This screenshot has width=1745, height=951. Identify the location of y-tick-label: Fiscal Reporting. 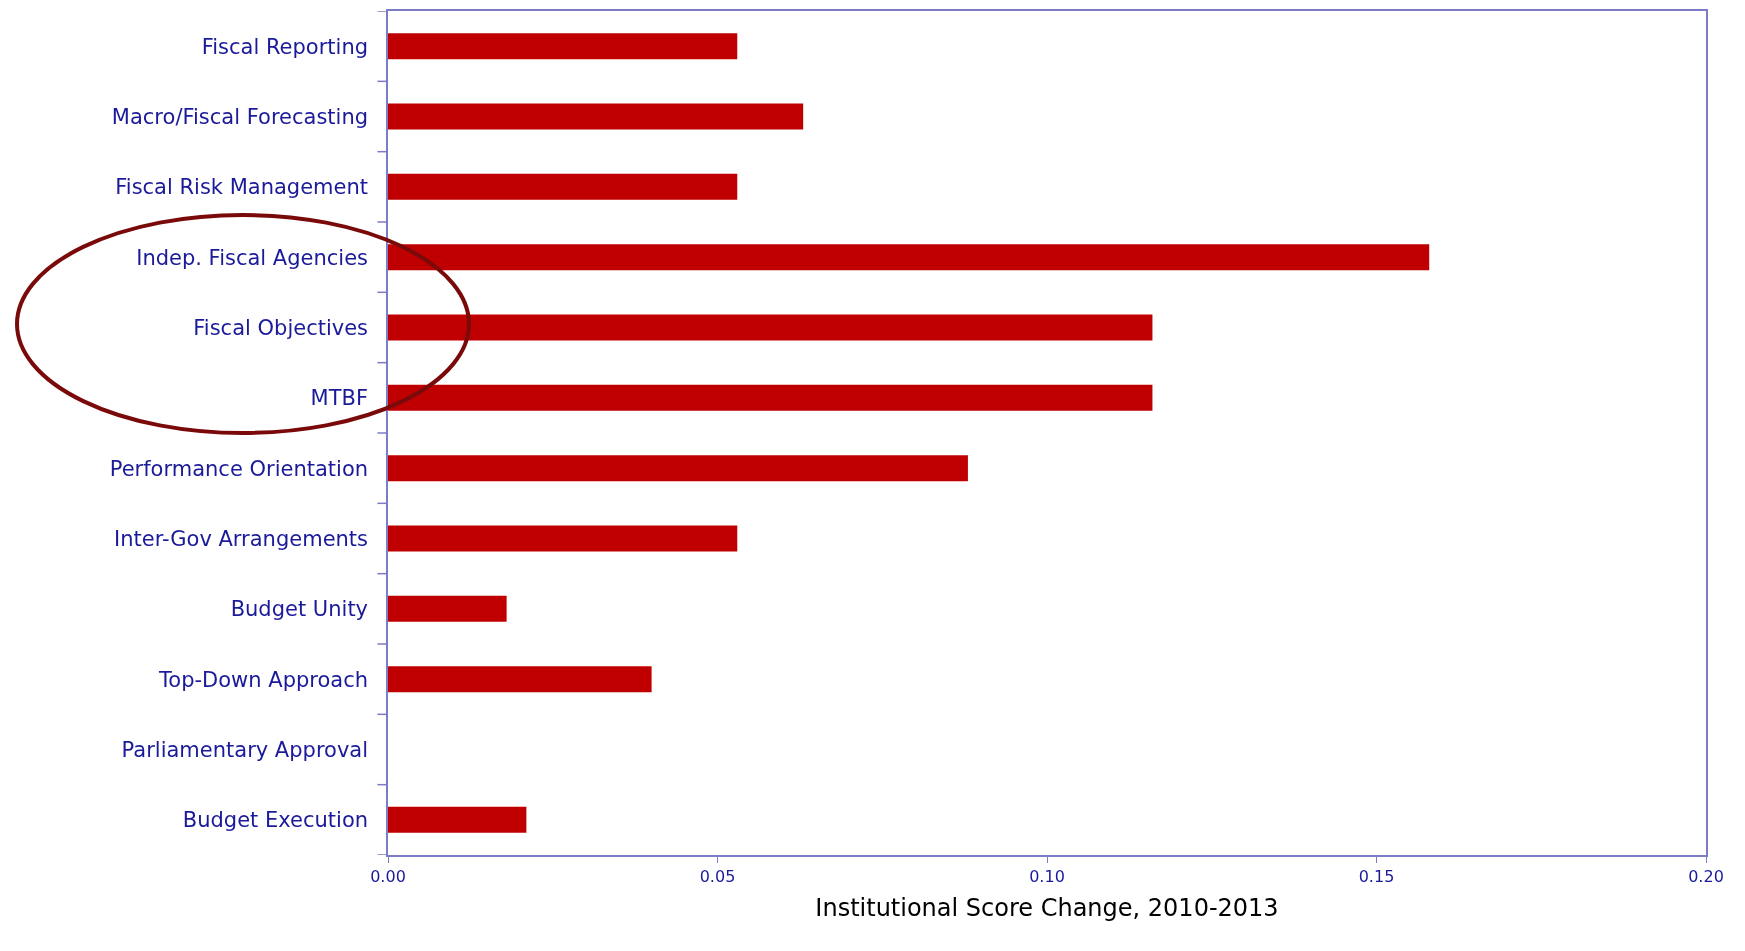
(285, 46).